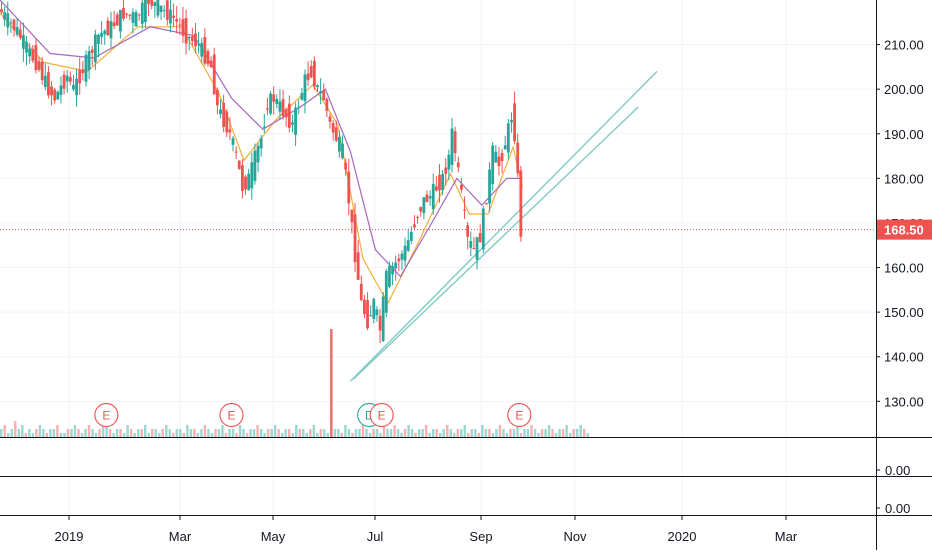  Describe the element at coordinates (904, 134) in the screenshot. I see `price-tick-label: 190.00` at that location.